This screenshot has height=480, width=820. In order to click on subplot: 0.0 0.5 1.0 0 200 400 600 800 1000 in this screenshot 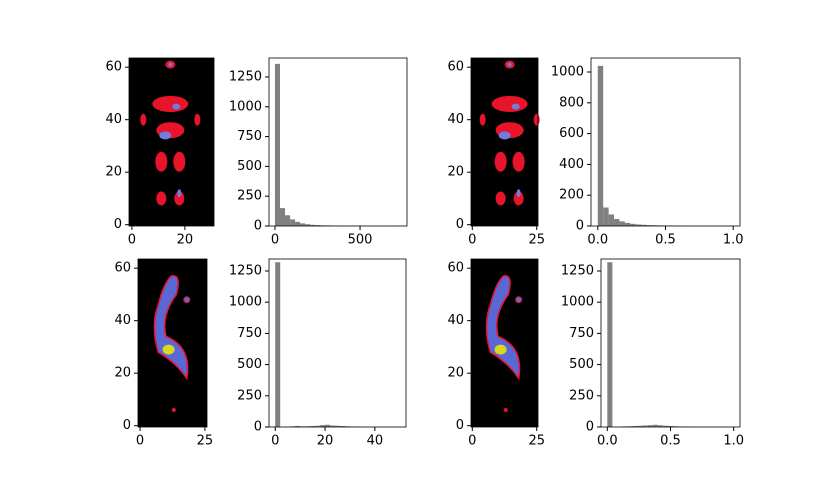, I will do `click(647, 152)`.